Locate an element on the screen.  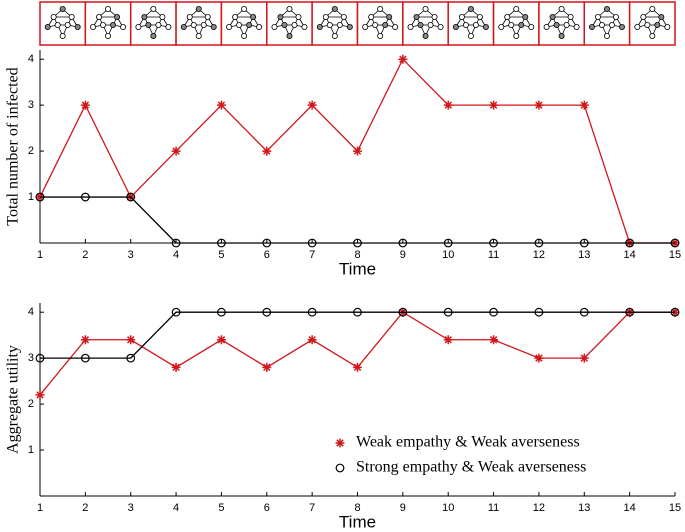
x-tick-label: 11 is located at coordinates (493, 255).